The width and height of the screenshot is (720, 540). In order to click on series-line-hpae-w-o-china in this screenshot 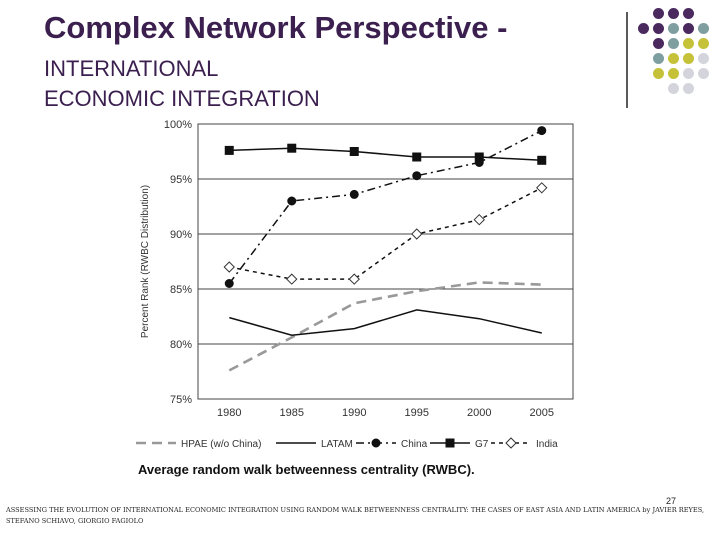, I will do `click(385, 326)`.